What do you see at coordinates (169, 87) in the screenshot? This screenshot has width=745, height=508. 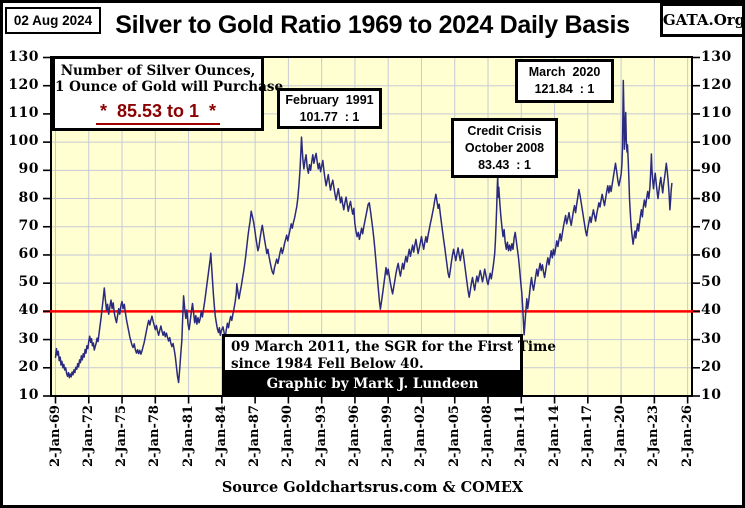 I see `info-line-2: 1 Ounce of Gold will Purchase` at bounding box center [169, 87].